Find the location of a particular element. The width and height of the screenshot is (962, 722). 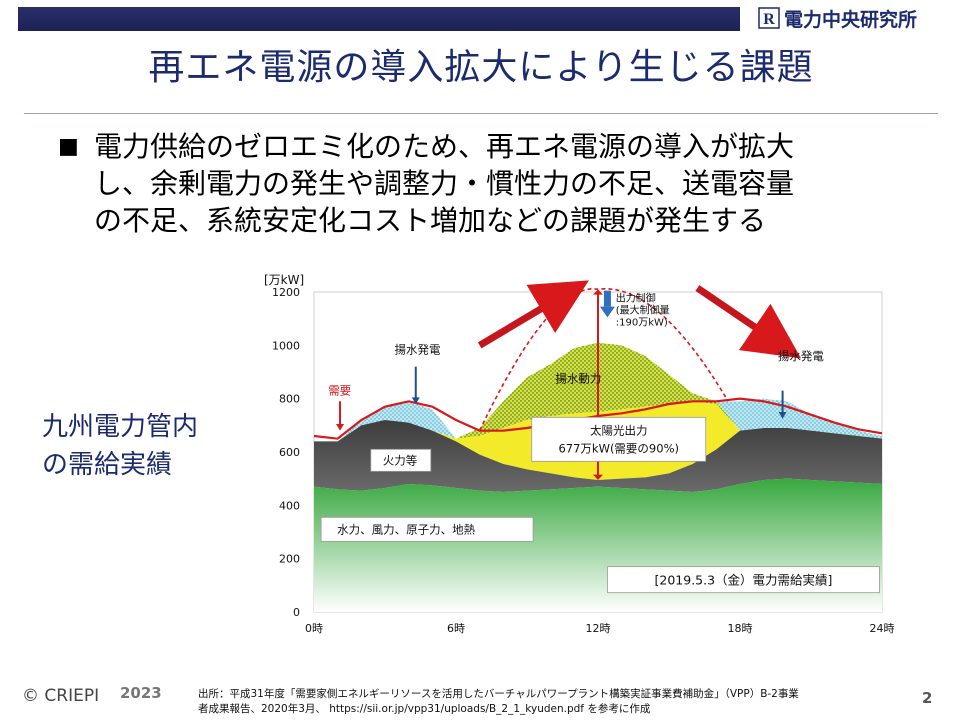

header-bar is located at coordinates (379, 19).